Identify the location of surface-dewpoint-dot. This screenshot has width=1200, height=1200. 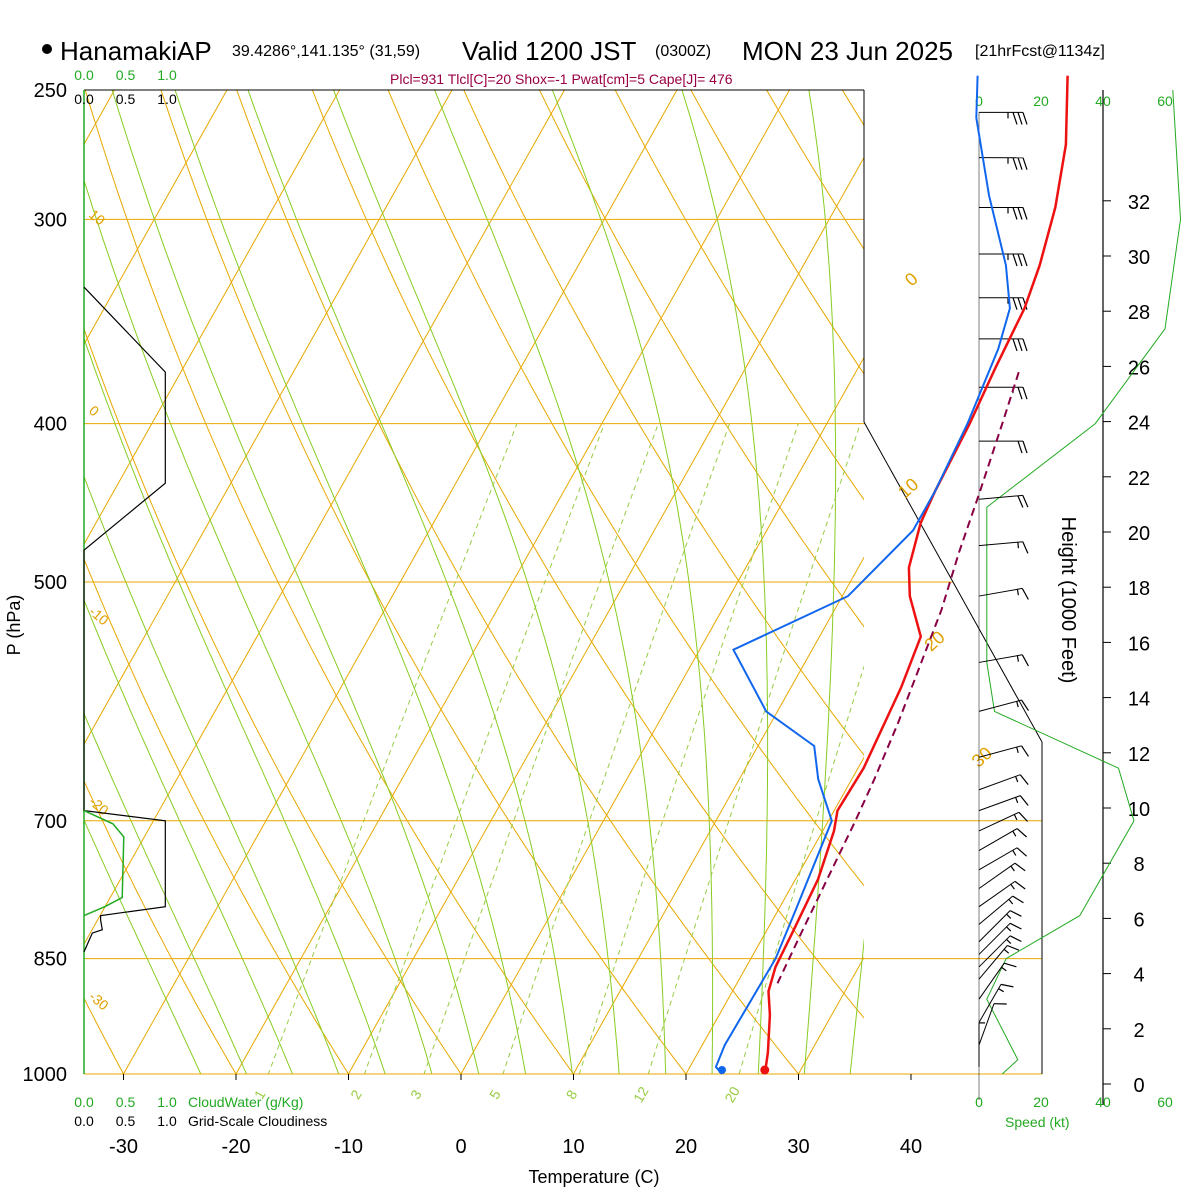
(722, 1070).